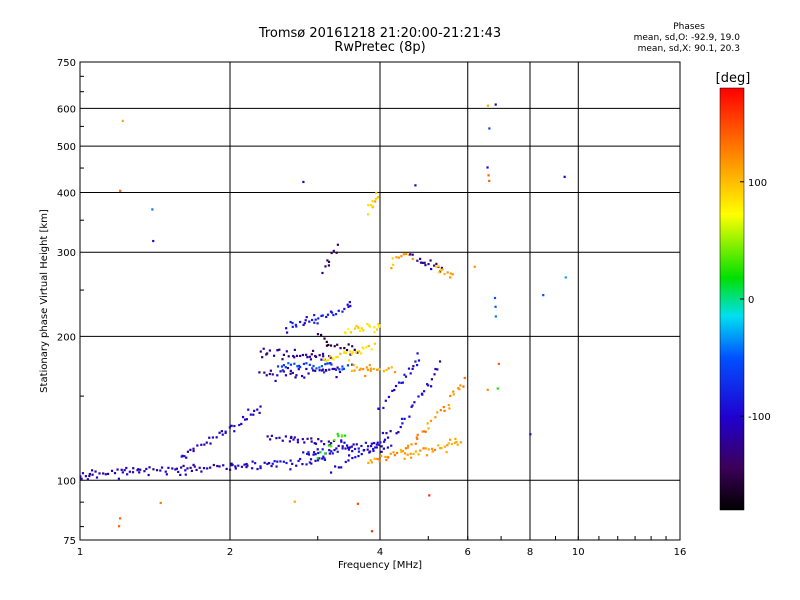 This screenshot has height=600, width=800. What do you see at coordinates (66, 109) in the screenshot?
I see `y-tick-label: 600` at bounding box center [66, 109].